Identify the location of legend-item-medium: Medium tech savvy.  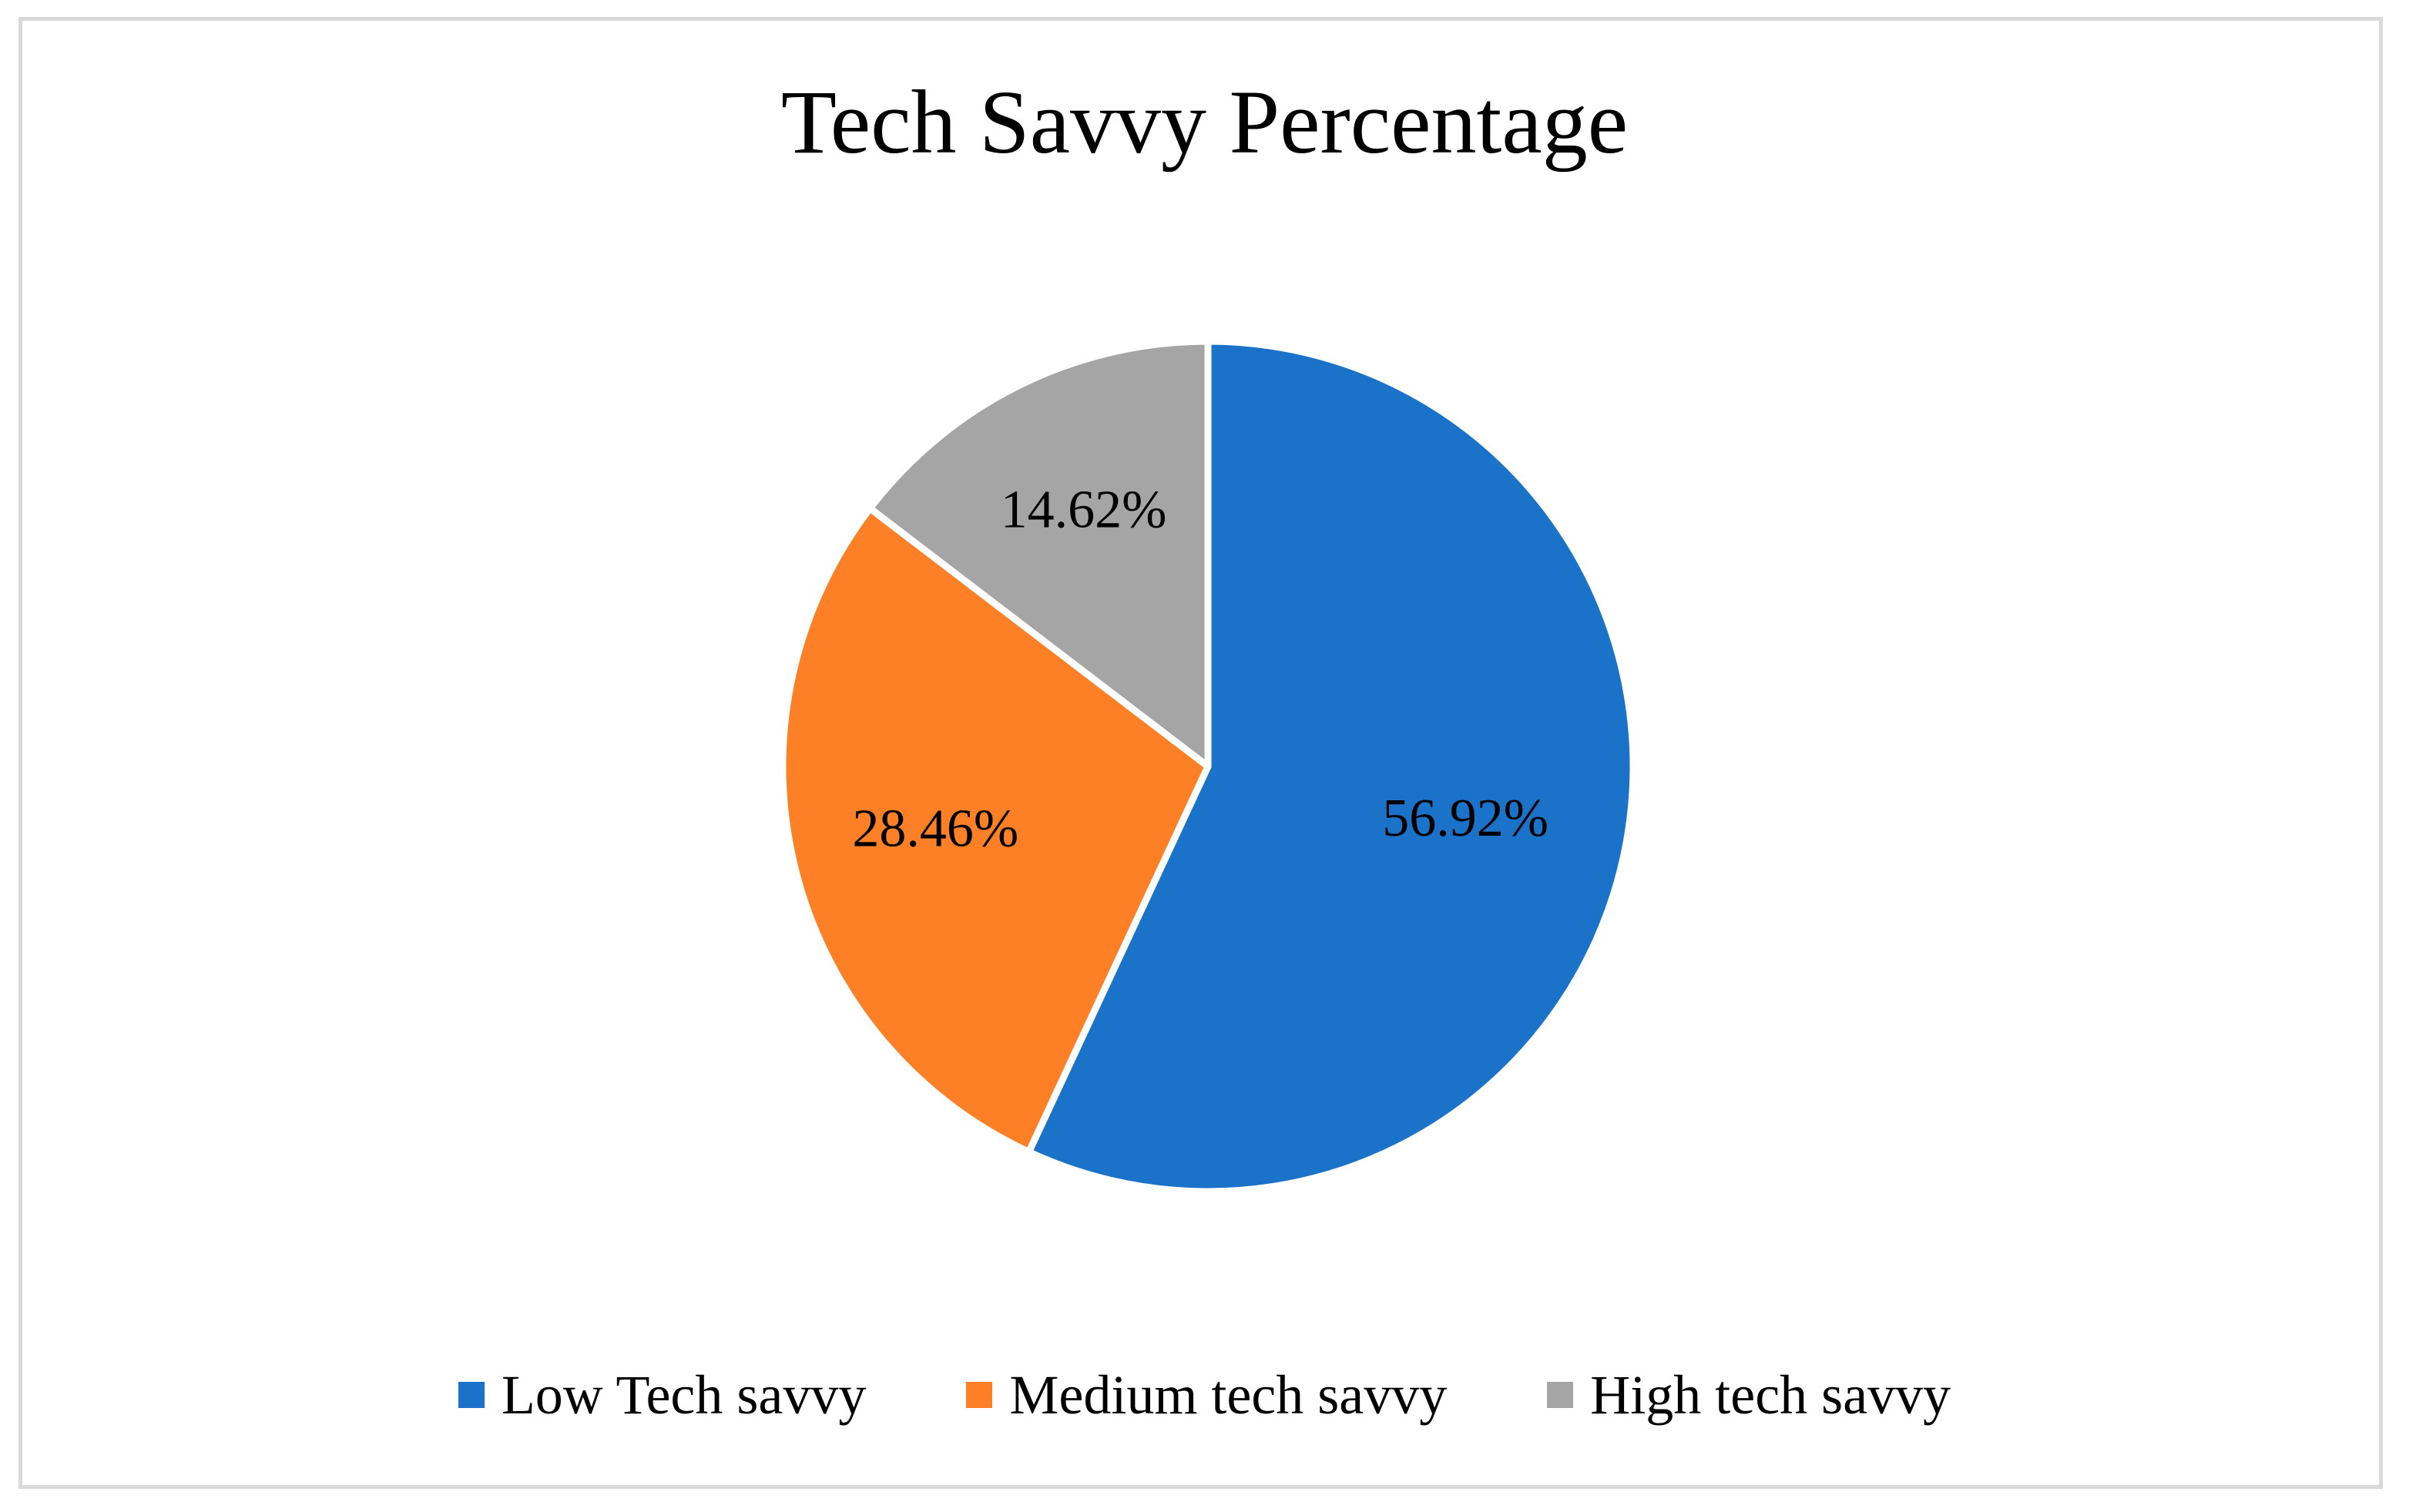
(1206, 1395).